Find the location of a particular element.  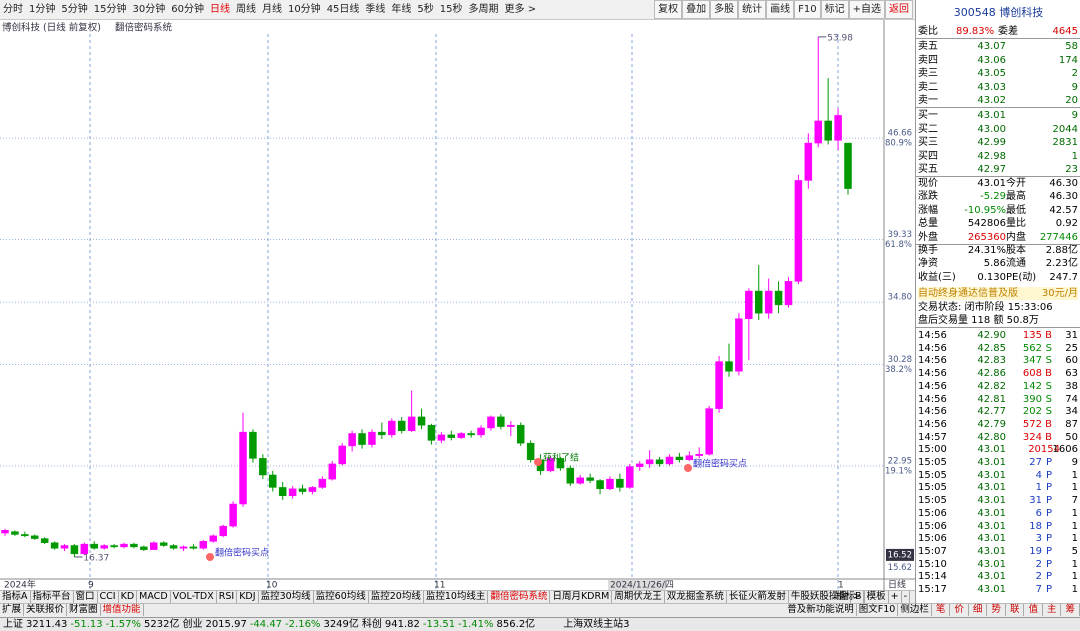

indicator-tab: 监控10均线主 is located at coordinates (456, 597).